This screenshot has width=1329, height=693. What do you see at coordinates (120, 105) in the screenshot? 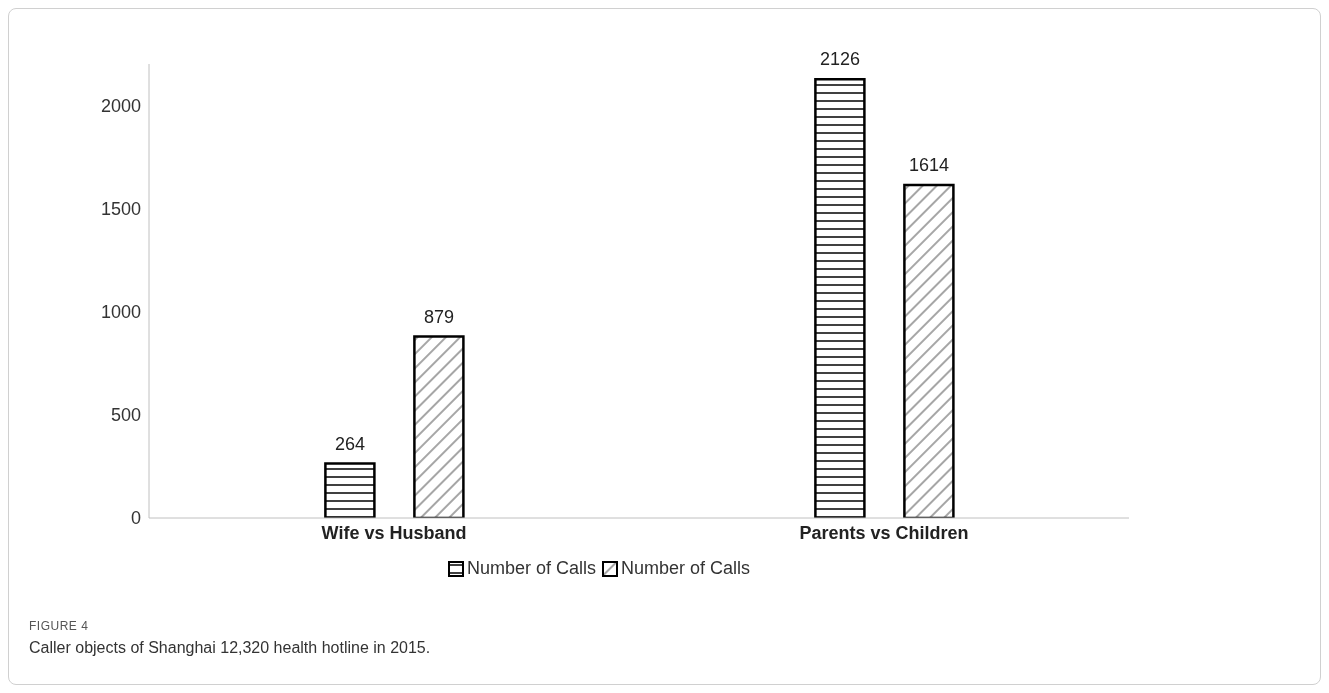
I see `y-tick-label: 2000` at bounding box center [120, 105].